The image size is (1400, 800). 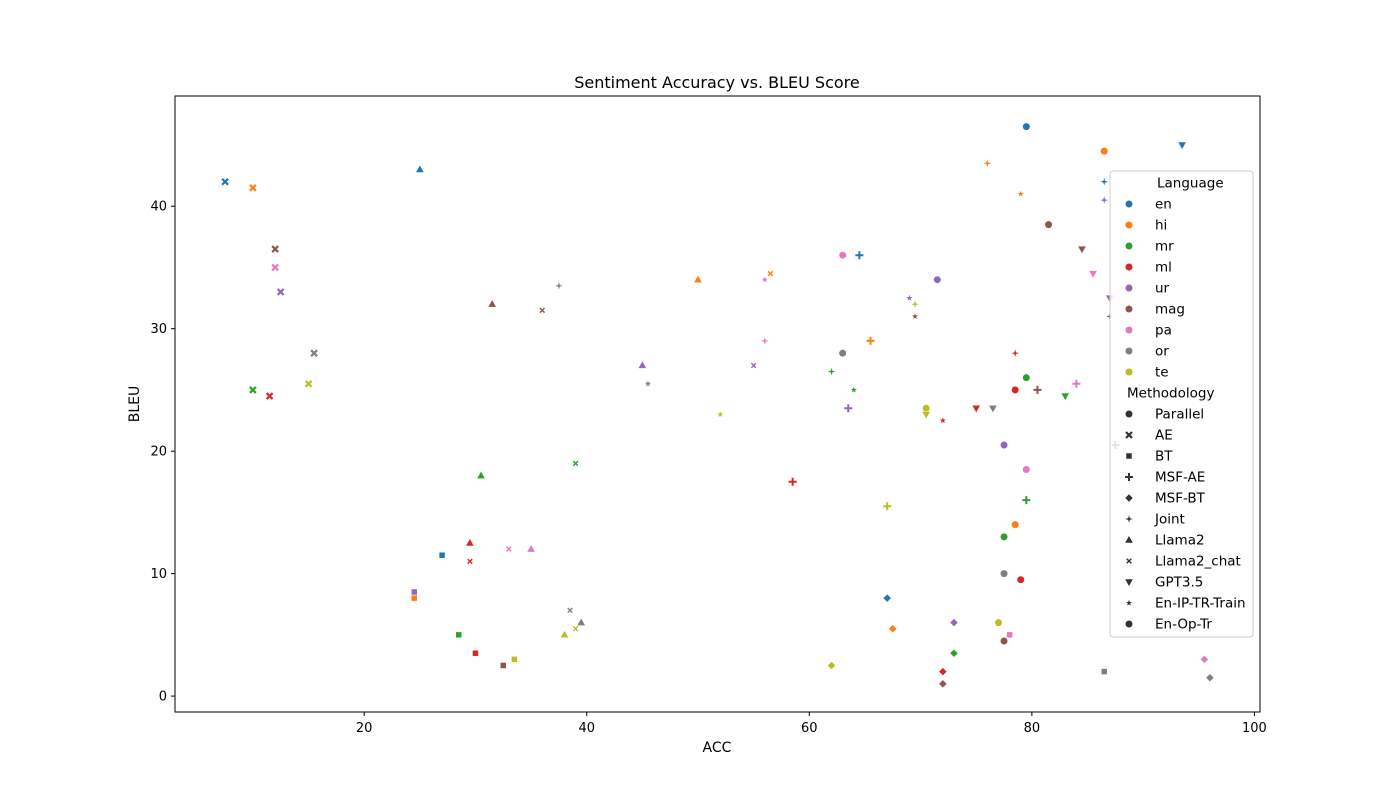 What do you see at coordinates (1032, 728) in the screenshot?
I see `x-tick-label: 80` at bounding box center [1032, 728].